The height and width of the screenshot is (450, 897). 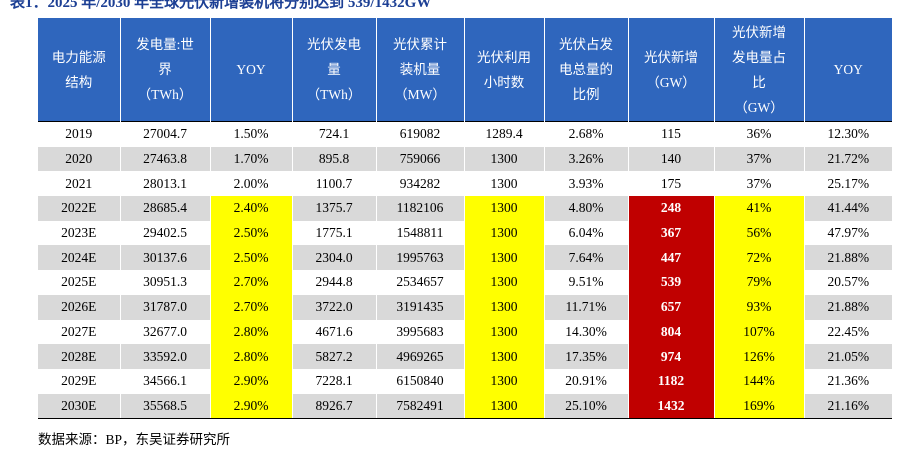 What do you see at coordinates (848, 70) in the screenshot?
I see `header-pv-yoy: YOY` at bounding box center [848, 70].